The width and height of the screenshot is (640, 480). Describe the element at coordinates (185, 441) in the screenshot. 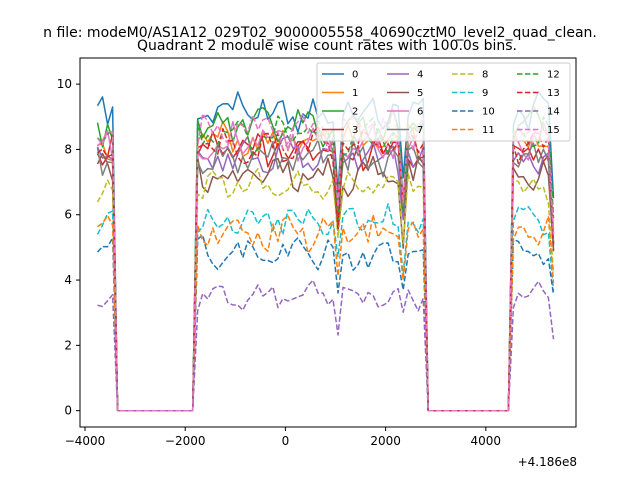

I see `x-tick-label: −2000` at that location.